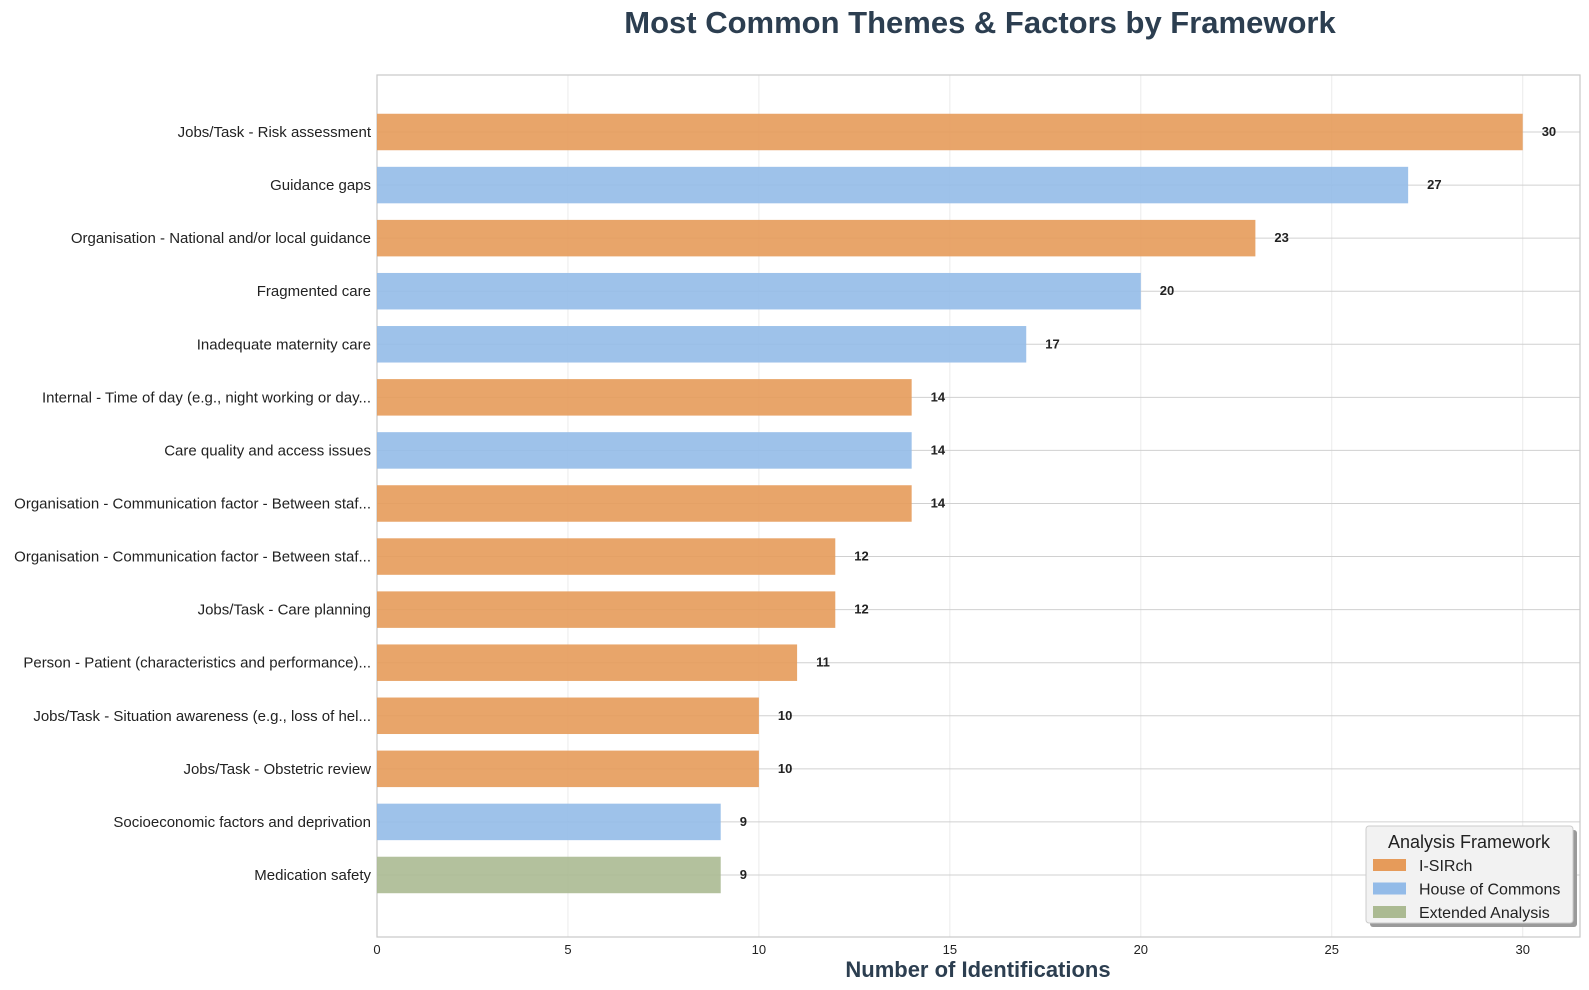 This screenshot has width=1589, height=990. What do you see at coordinates (314, 291) in the screenshot?
I see `category-label: Fragmented care` at bounding box center [314, 291].